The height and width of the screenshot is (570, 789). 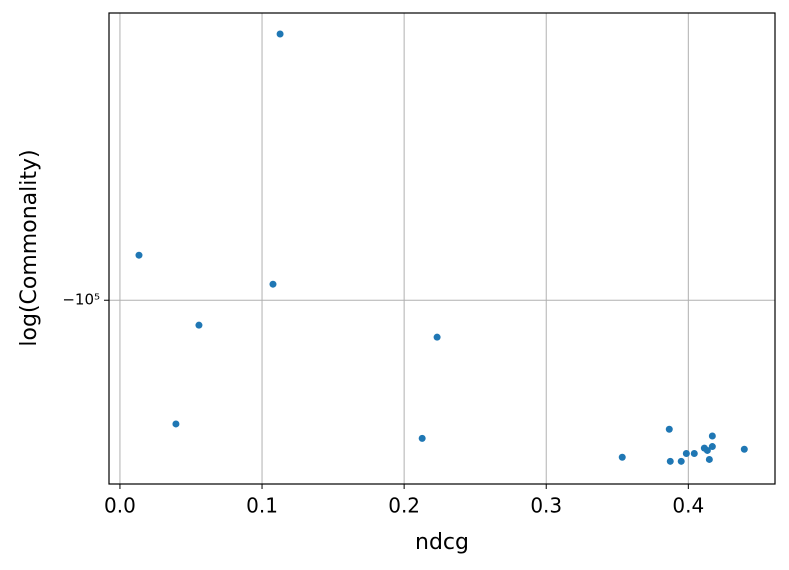 I want to click on x-tick-label: 0.2, so click(x=404, y=506).